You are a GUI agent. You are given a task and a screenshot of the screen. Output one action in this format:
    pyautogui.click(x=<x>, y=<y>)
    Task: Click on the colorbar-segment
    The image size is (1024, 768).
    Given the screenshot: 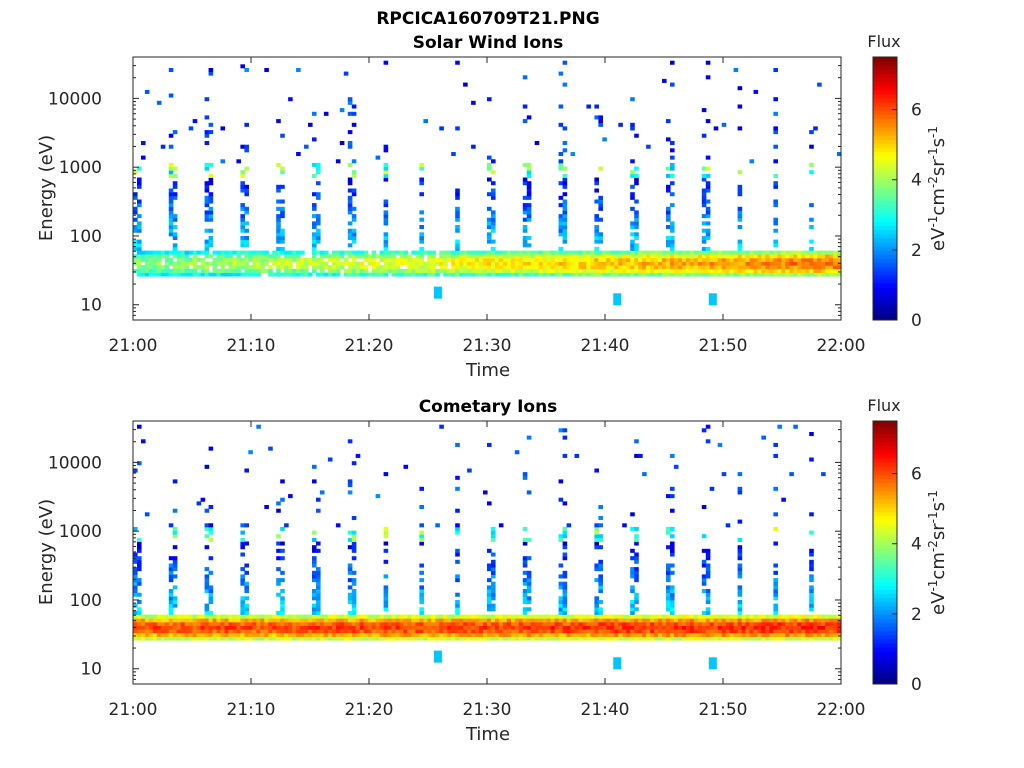 What is the action you would take?
    pyautogui.click(x=885, y=137)
    